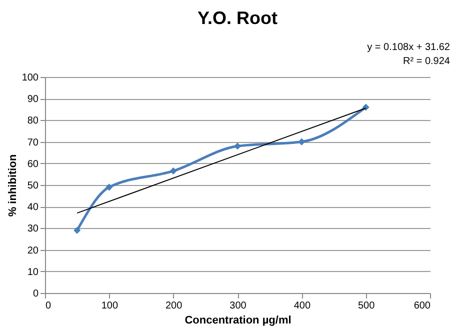  What do you see at coordinates (33, 164) in the screenshot?
I see `y-tick-label: 60` at bounding box center [33, 164].